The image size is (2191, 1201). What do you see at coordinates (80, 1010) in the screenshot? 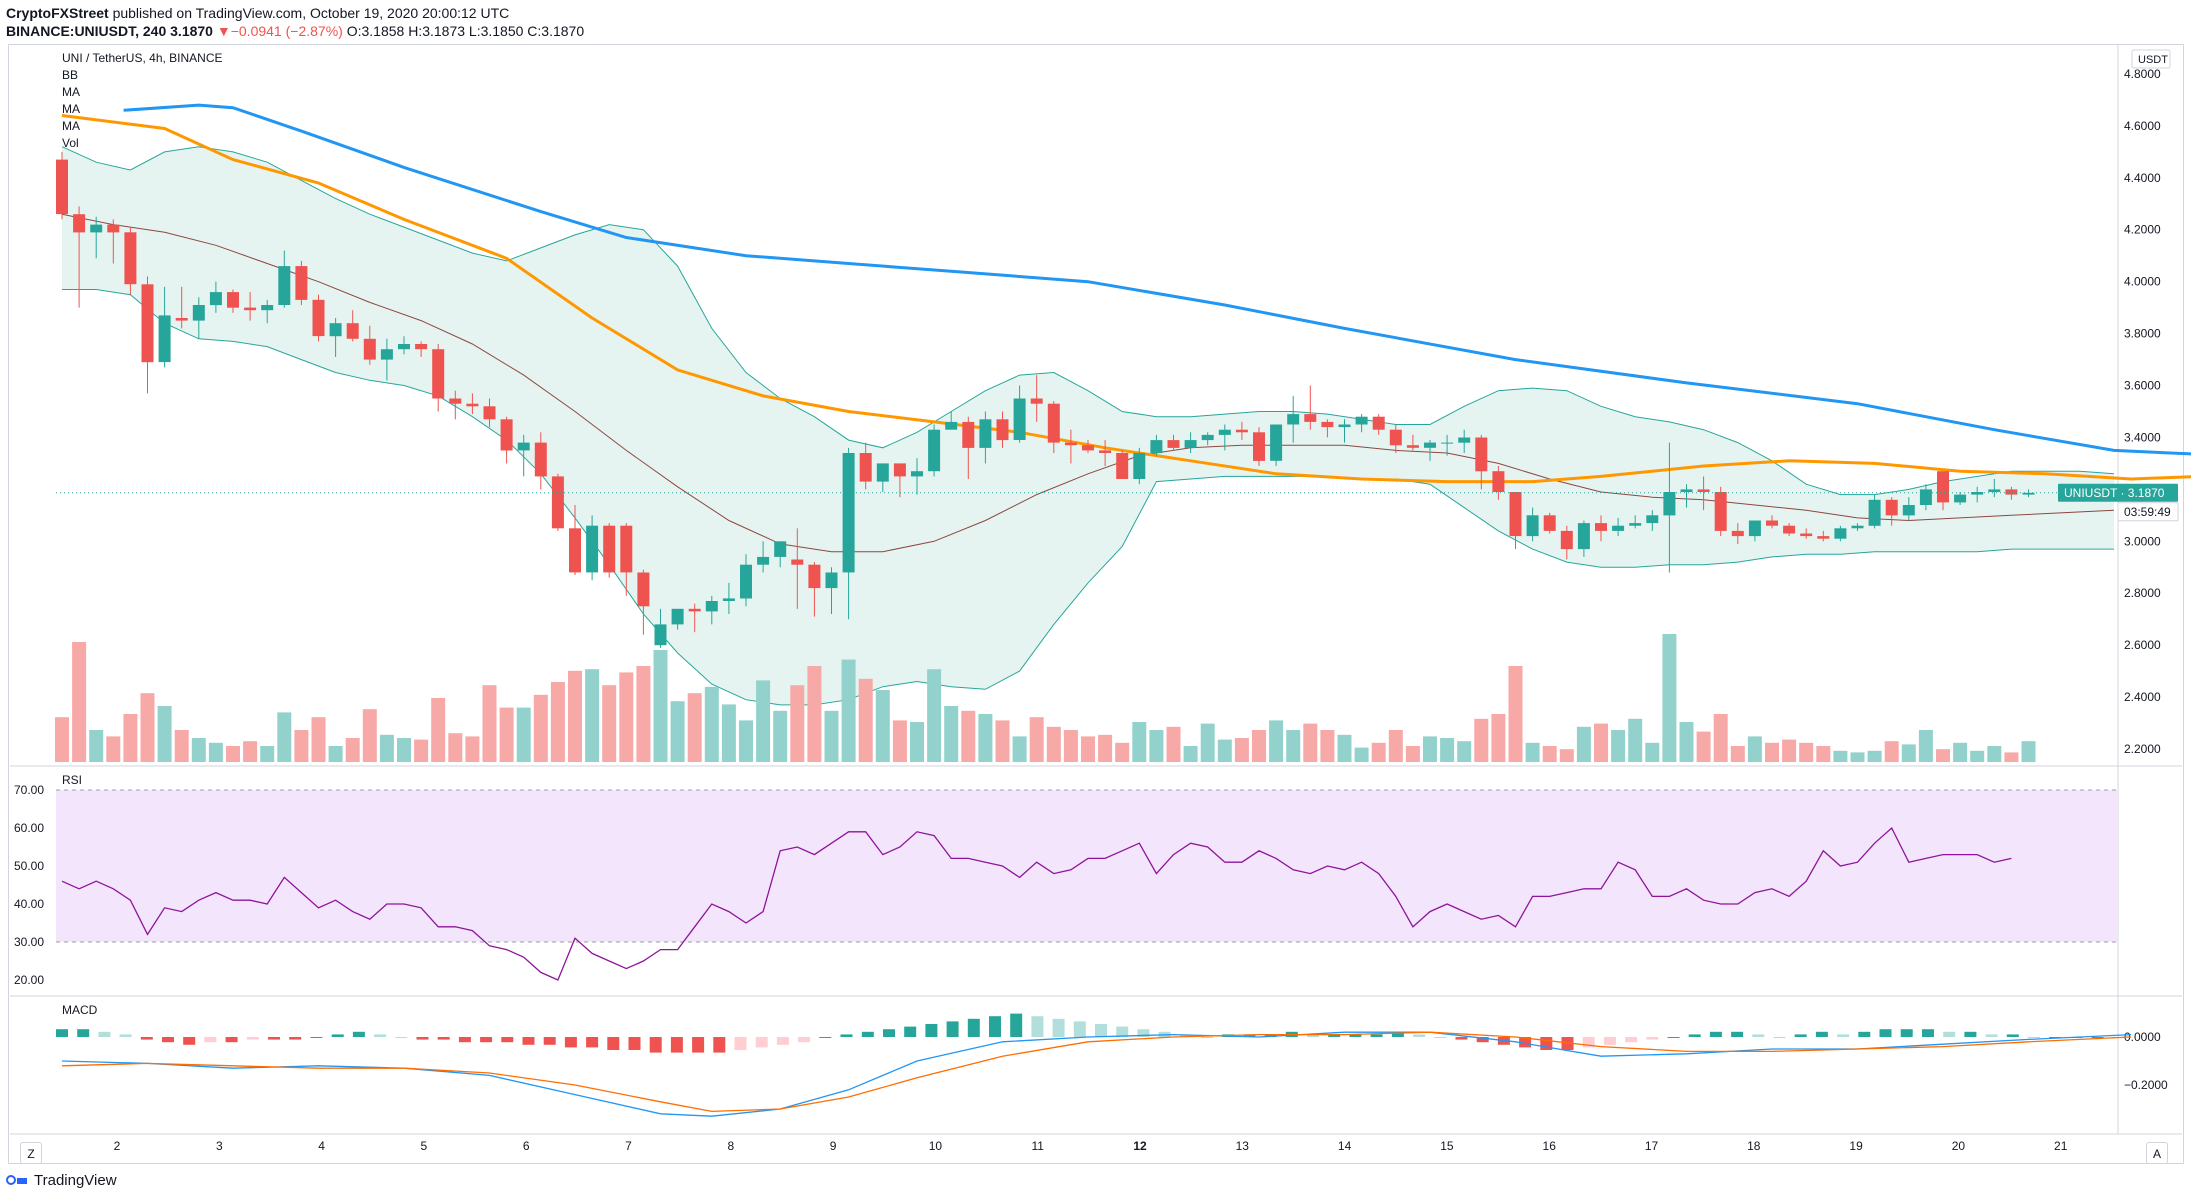
I see `macd-label: MACD` at bounding box center [80, 1010].